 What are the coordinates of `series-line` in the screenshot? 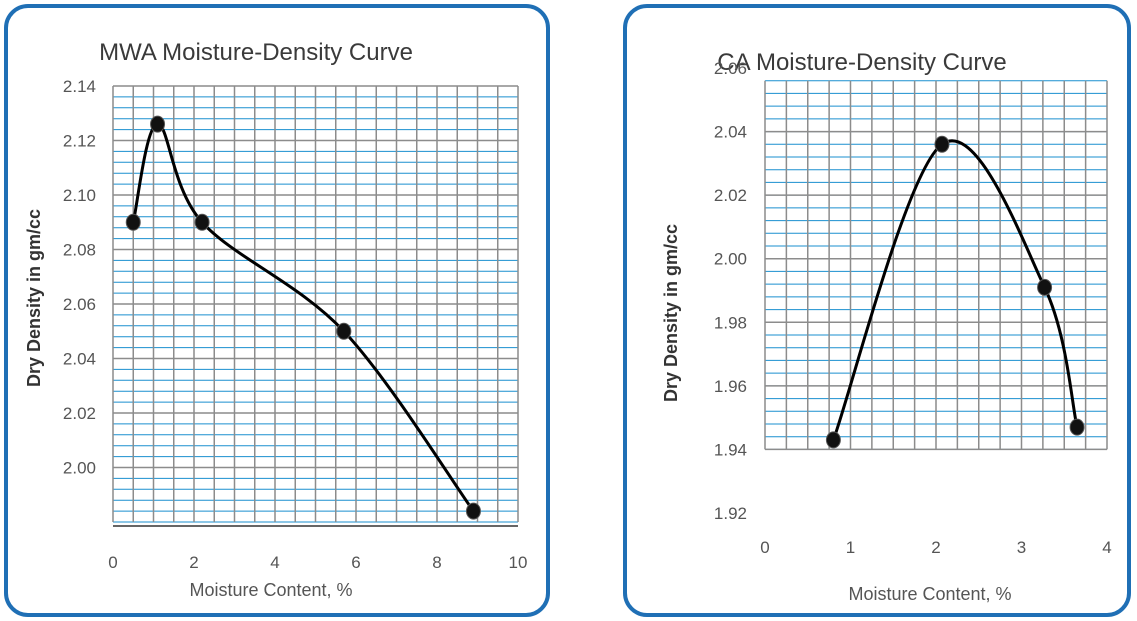 It's located at (955, 290).